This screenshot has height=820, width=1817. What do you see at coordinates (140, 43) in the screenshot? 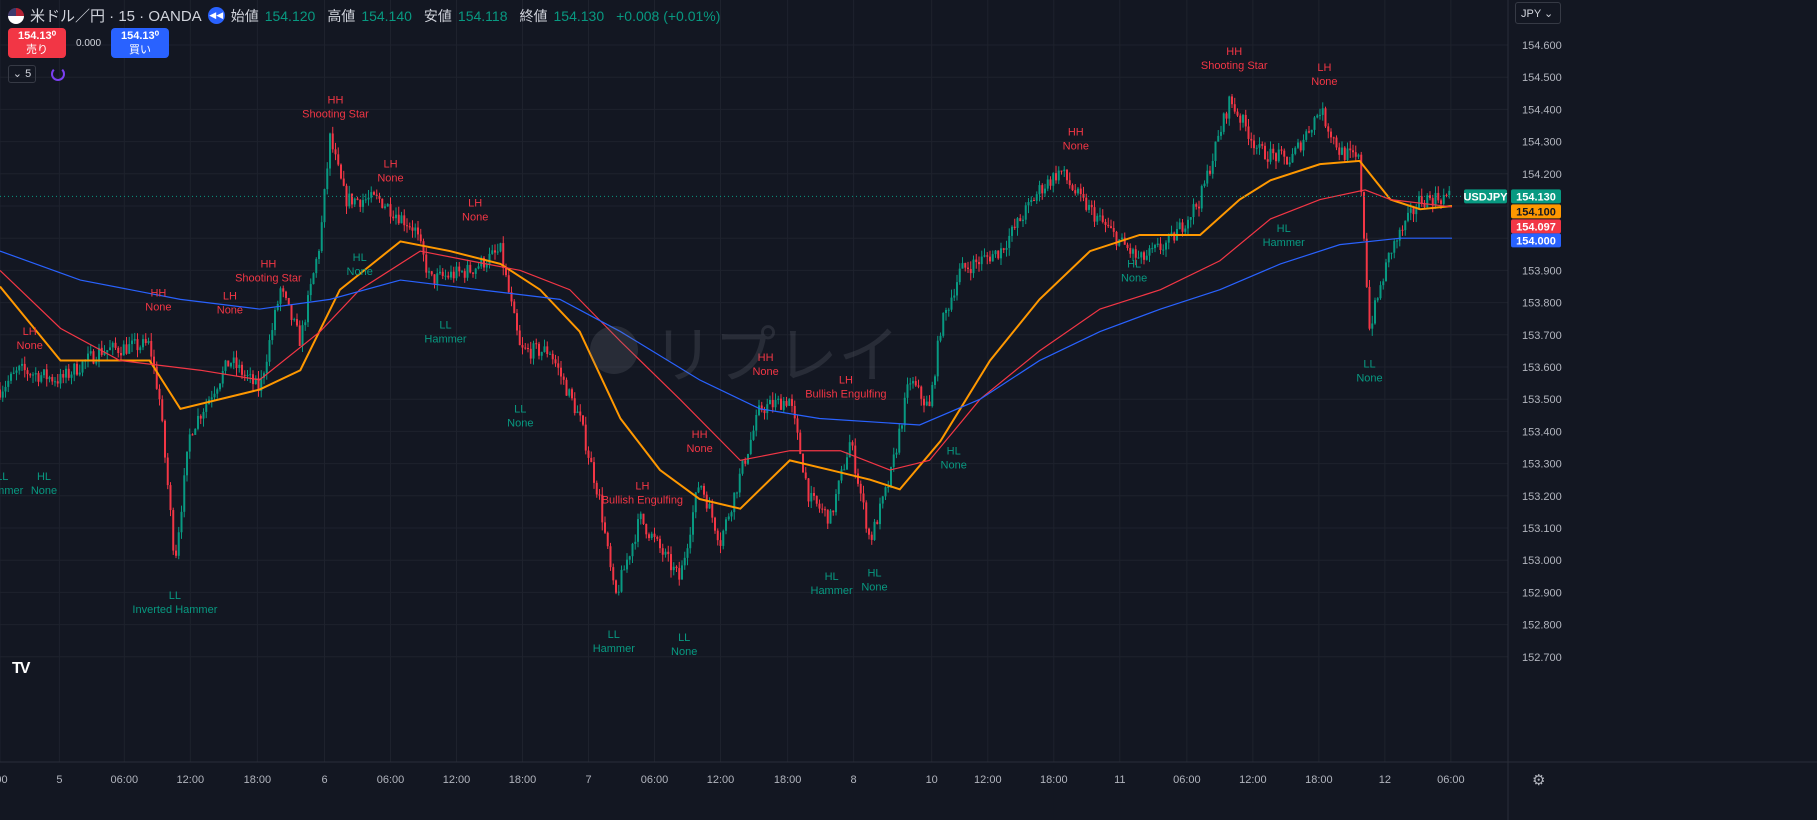
I see `buy-button: 154.13⁰ 買い` at bounding box center [140, 43].